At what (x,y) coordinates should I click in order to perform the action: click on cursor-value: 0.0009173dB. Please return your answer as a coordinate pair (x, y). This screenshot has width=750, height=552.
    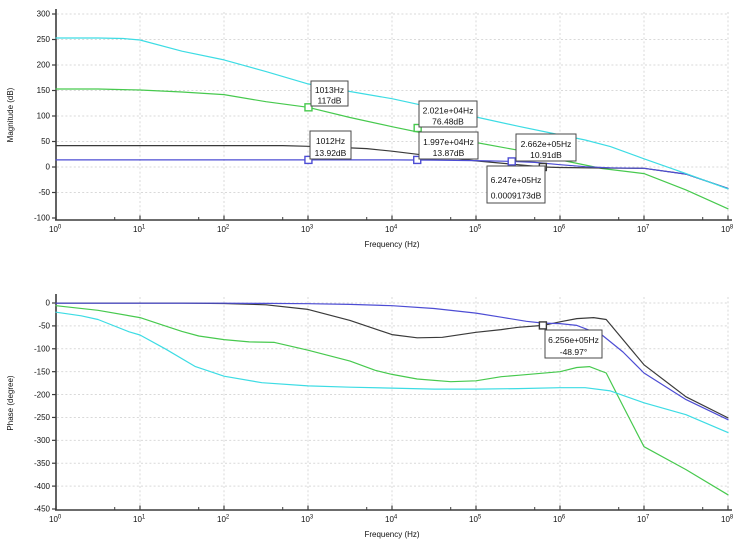
    Looking at the image, I should click on (516, 195).